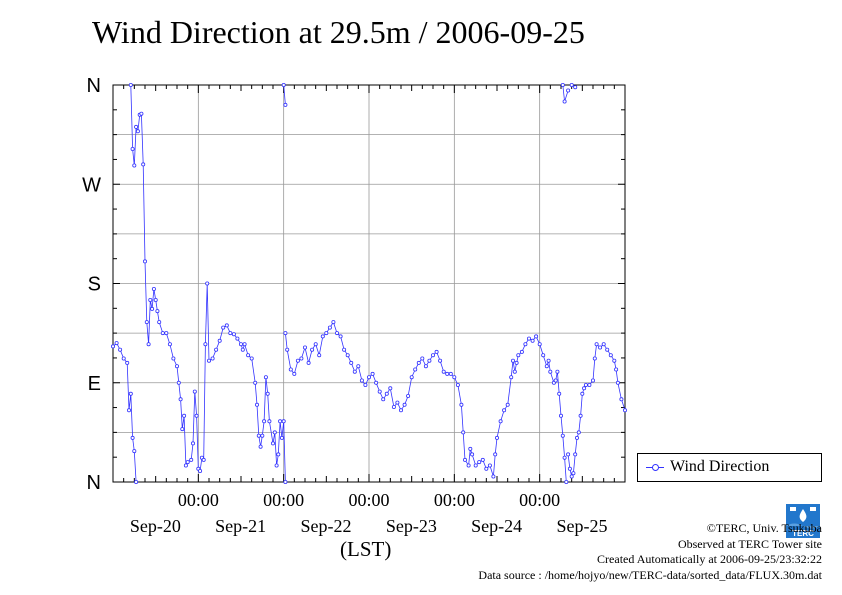 This screenshot has width=842, height=595. What do you see at coordinates (326, 526) in the screenshot?
I see `x-tick-date-label: Sep-22` at bounding box center [326, 526].